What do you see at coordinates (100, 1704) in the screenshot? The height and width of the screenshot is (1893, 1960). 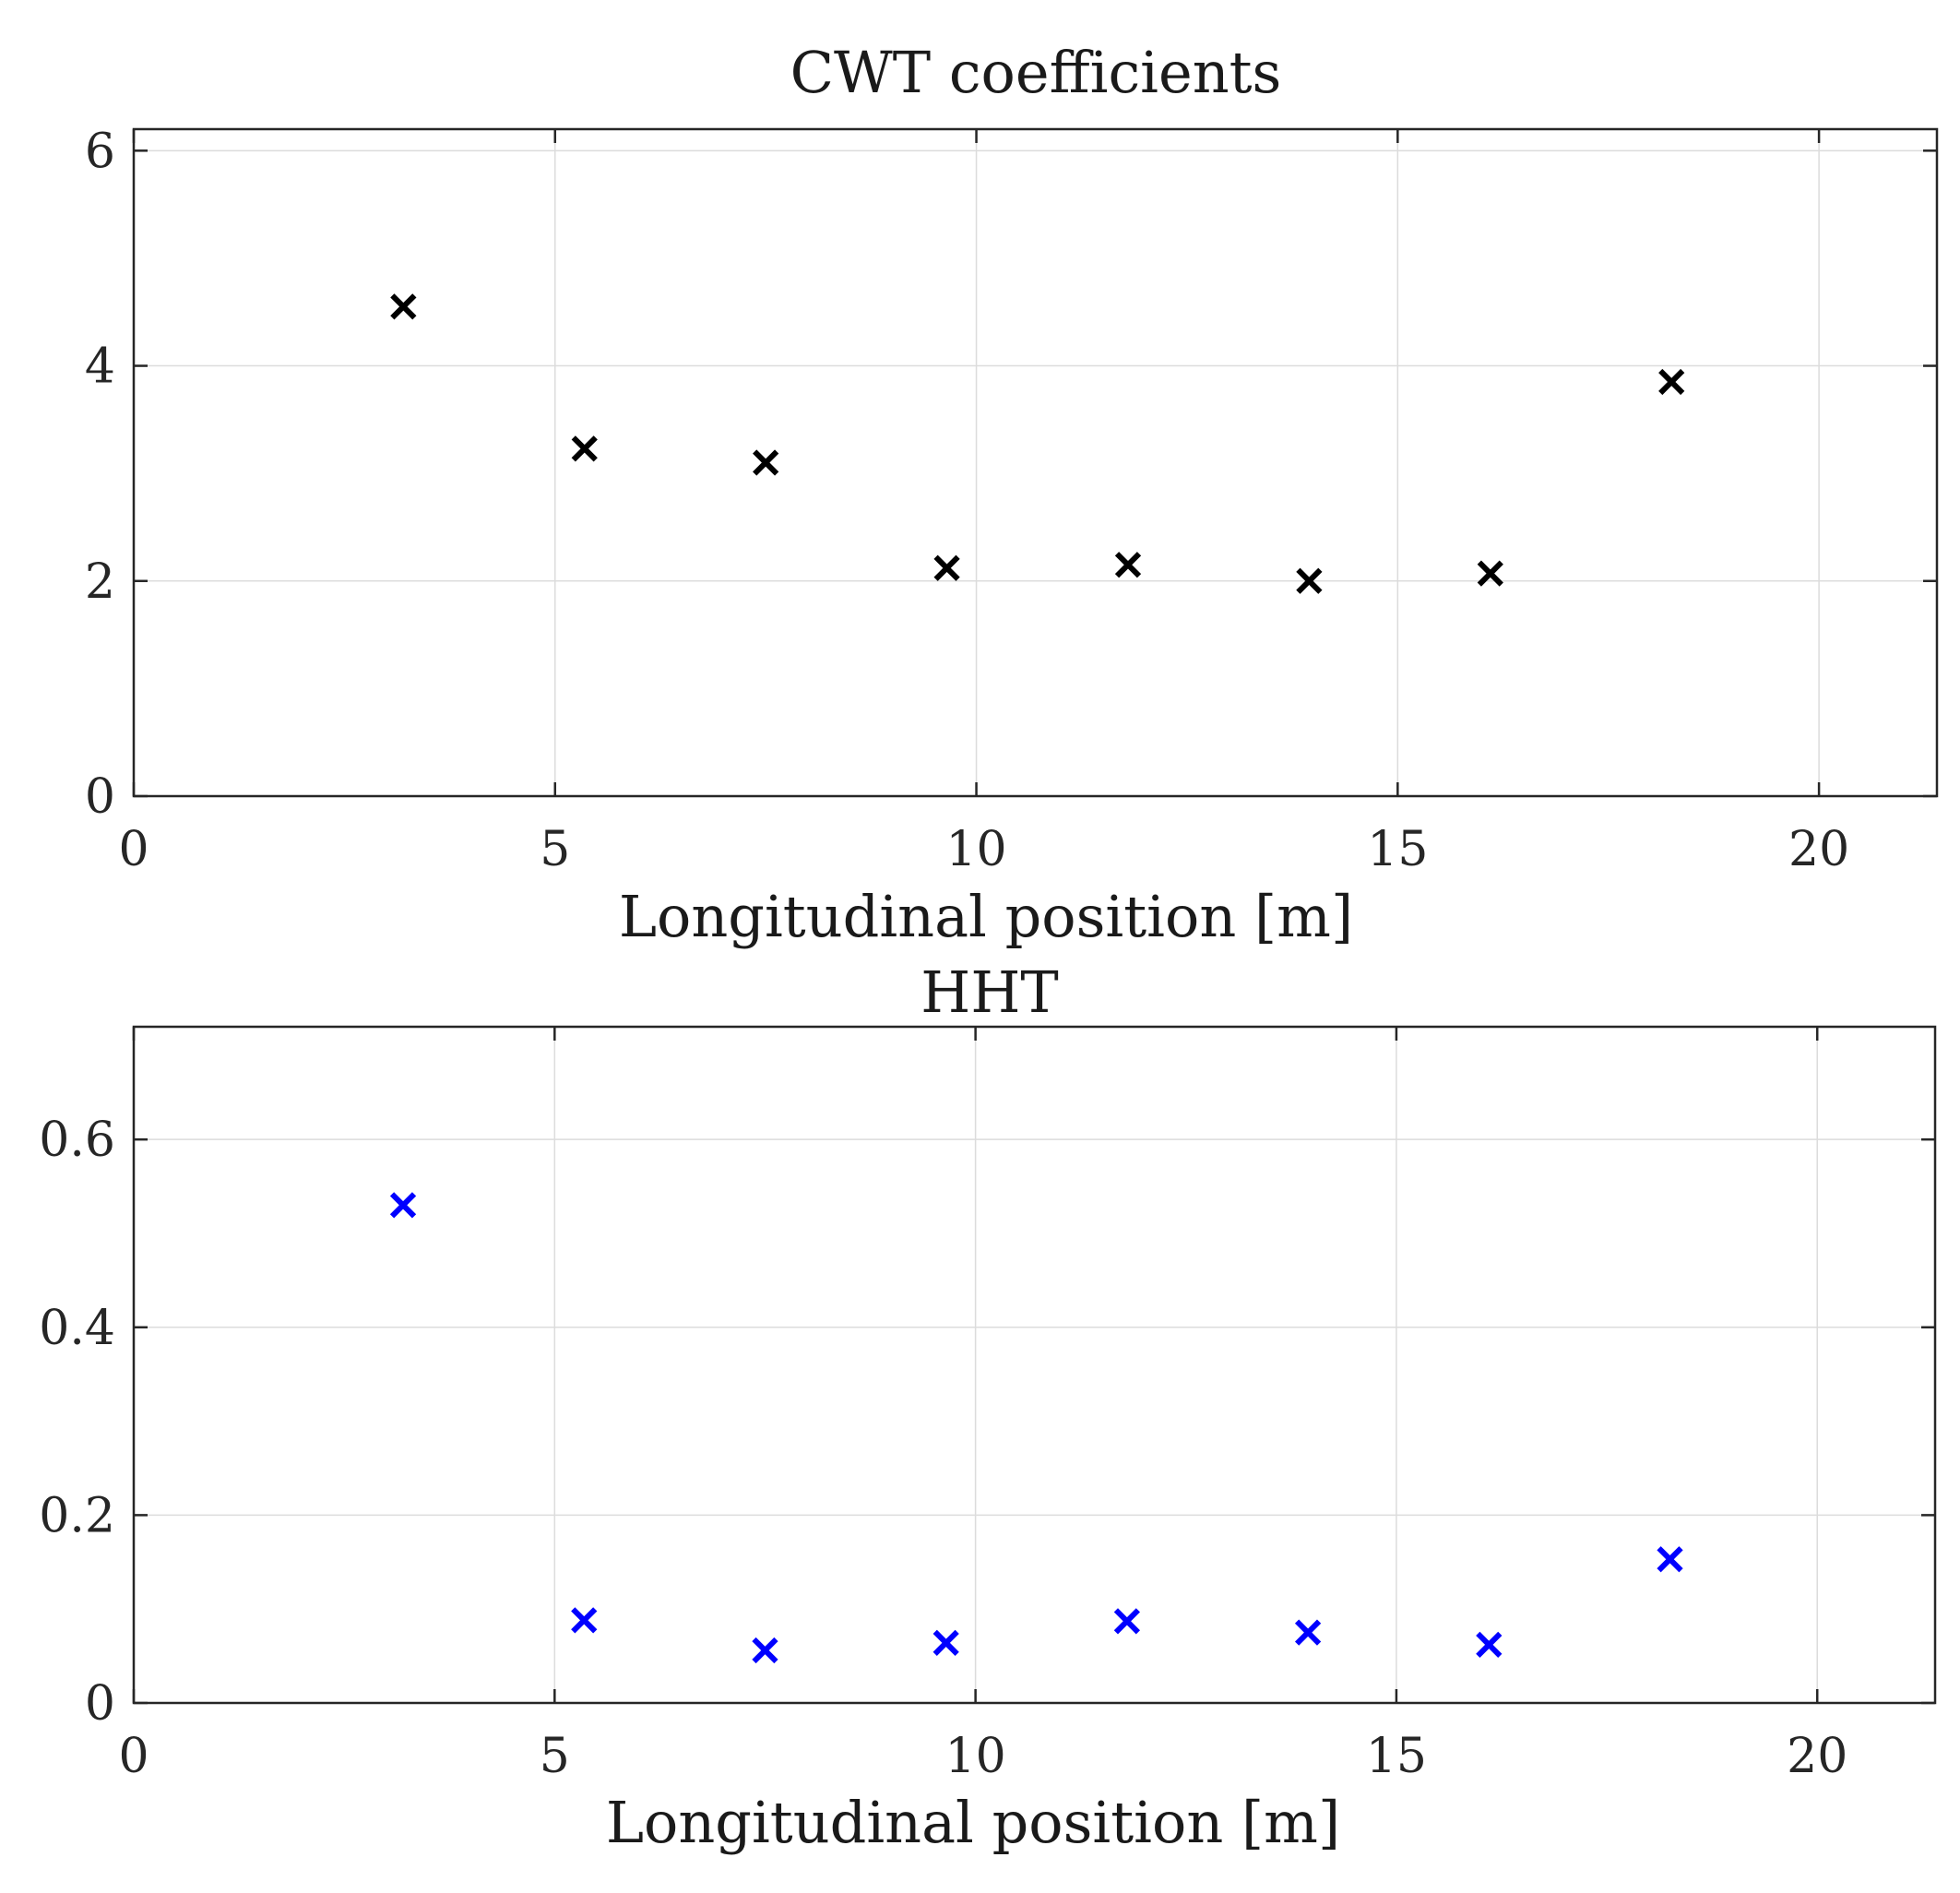 I see `hht-y-tick-label: 0` at bounding box center [100, 1704].